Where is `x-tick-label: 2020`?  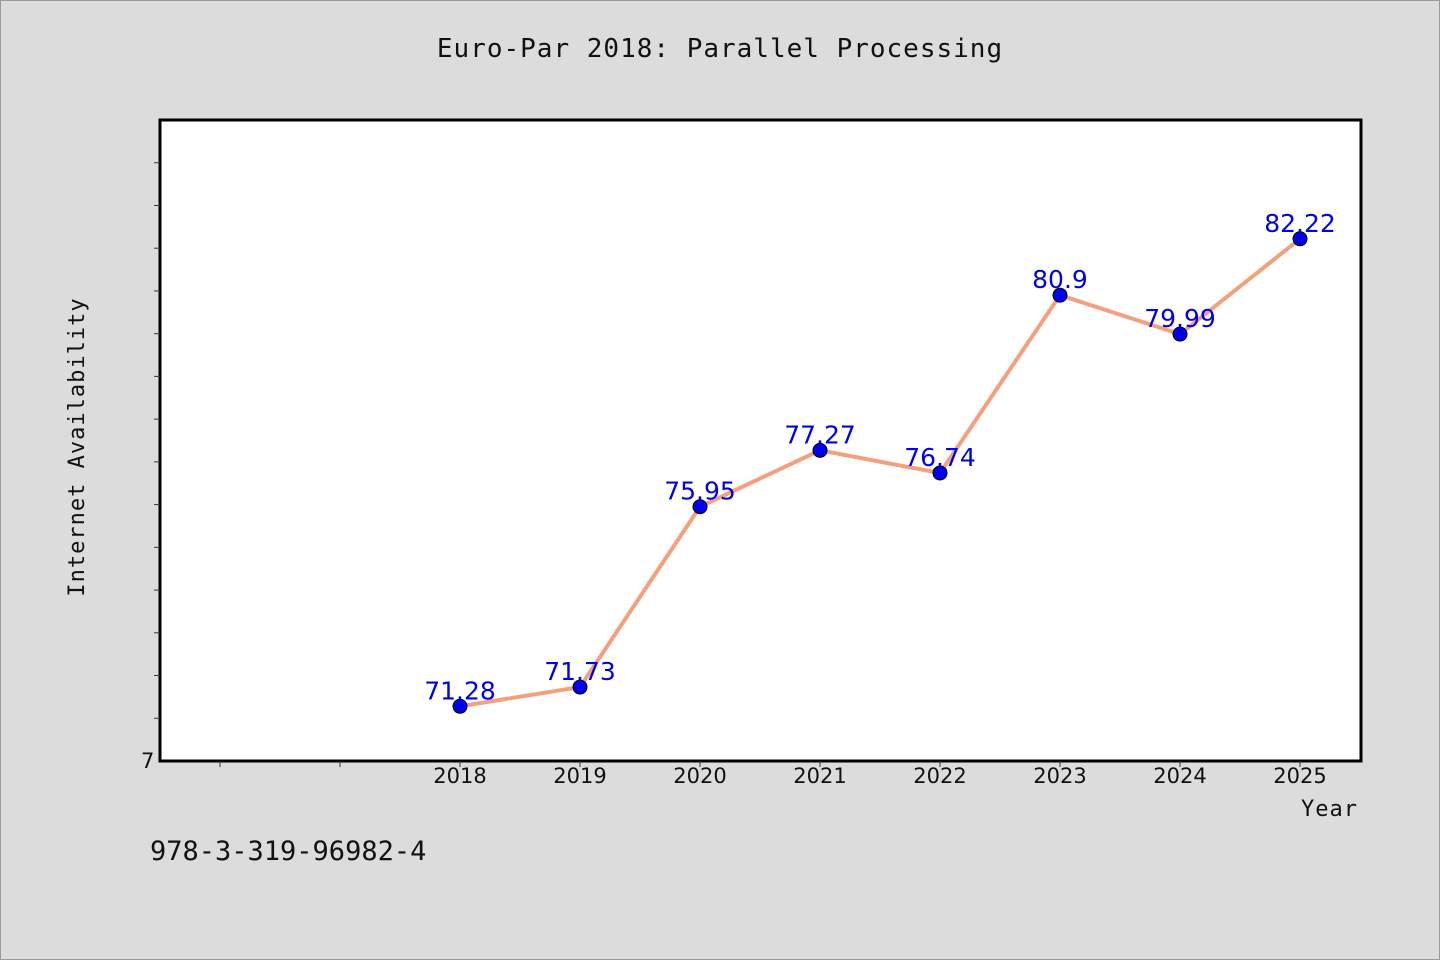 x-tick-label: 2020 is located at coordinates (699, 776).